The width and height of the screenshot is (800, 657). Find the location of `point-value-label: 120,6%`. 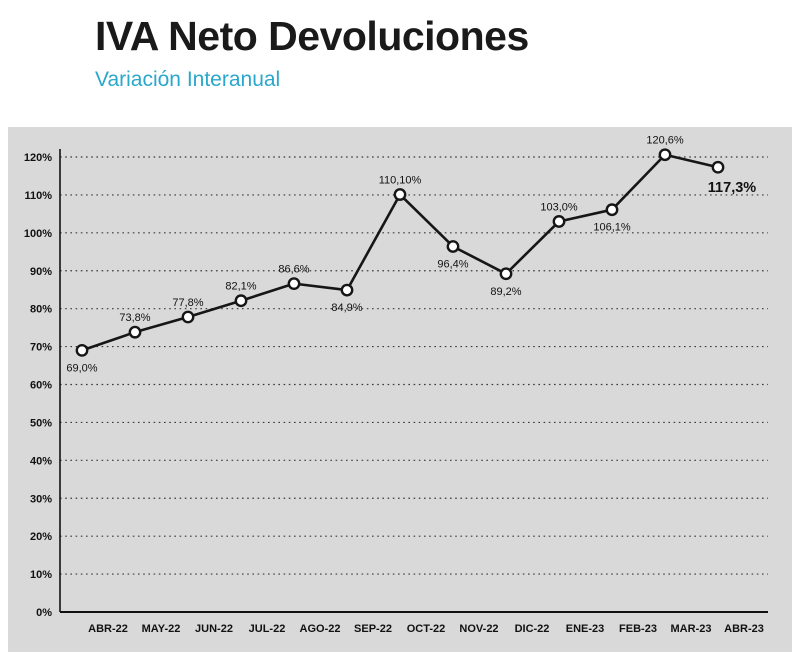

point-value-label: 120,6% is located at coordinates (665, 141).